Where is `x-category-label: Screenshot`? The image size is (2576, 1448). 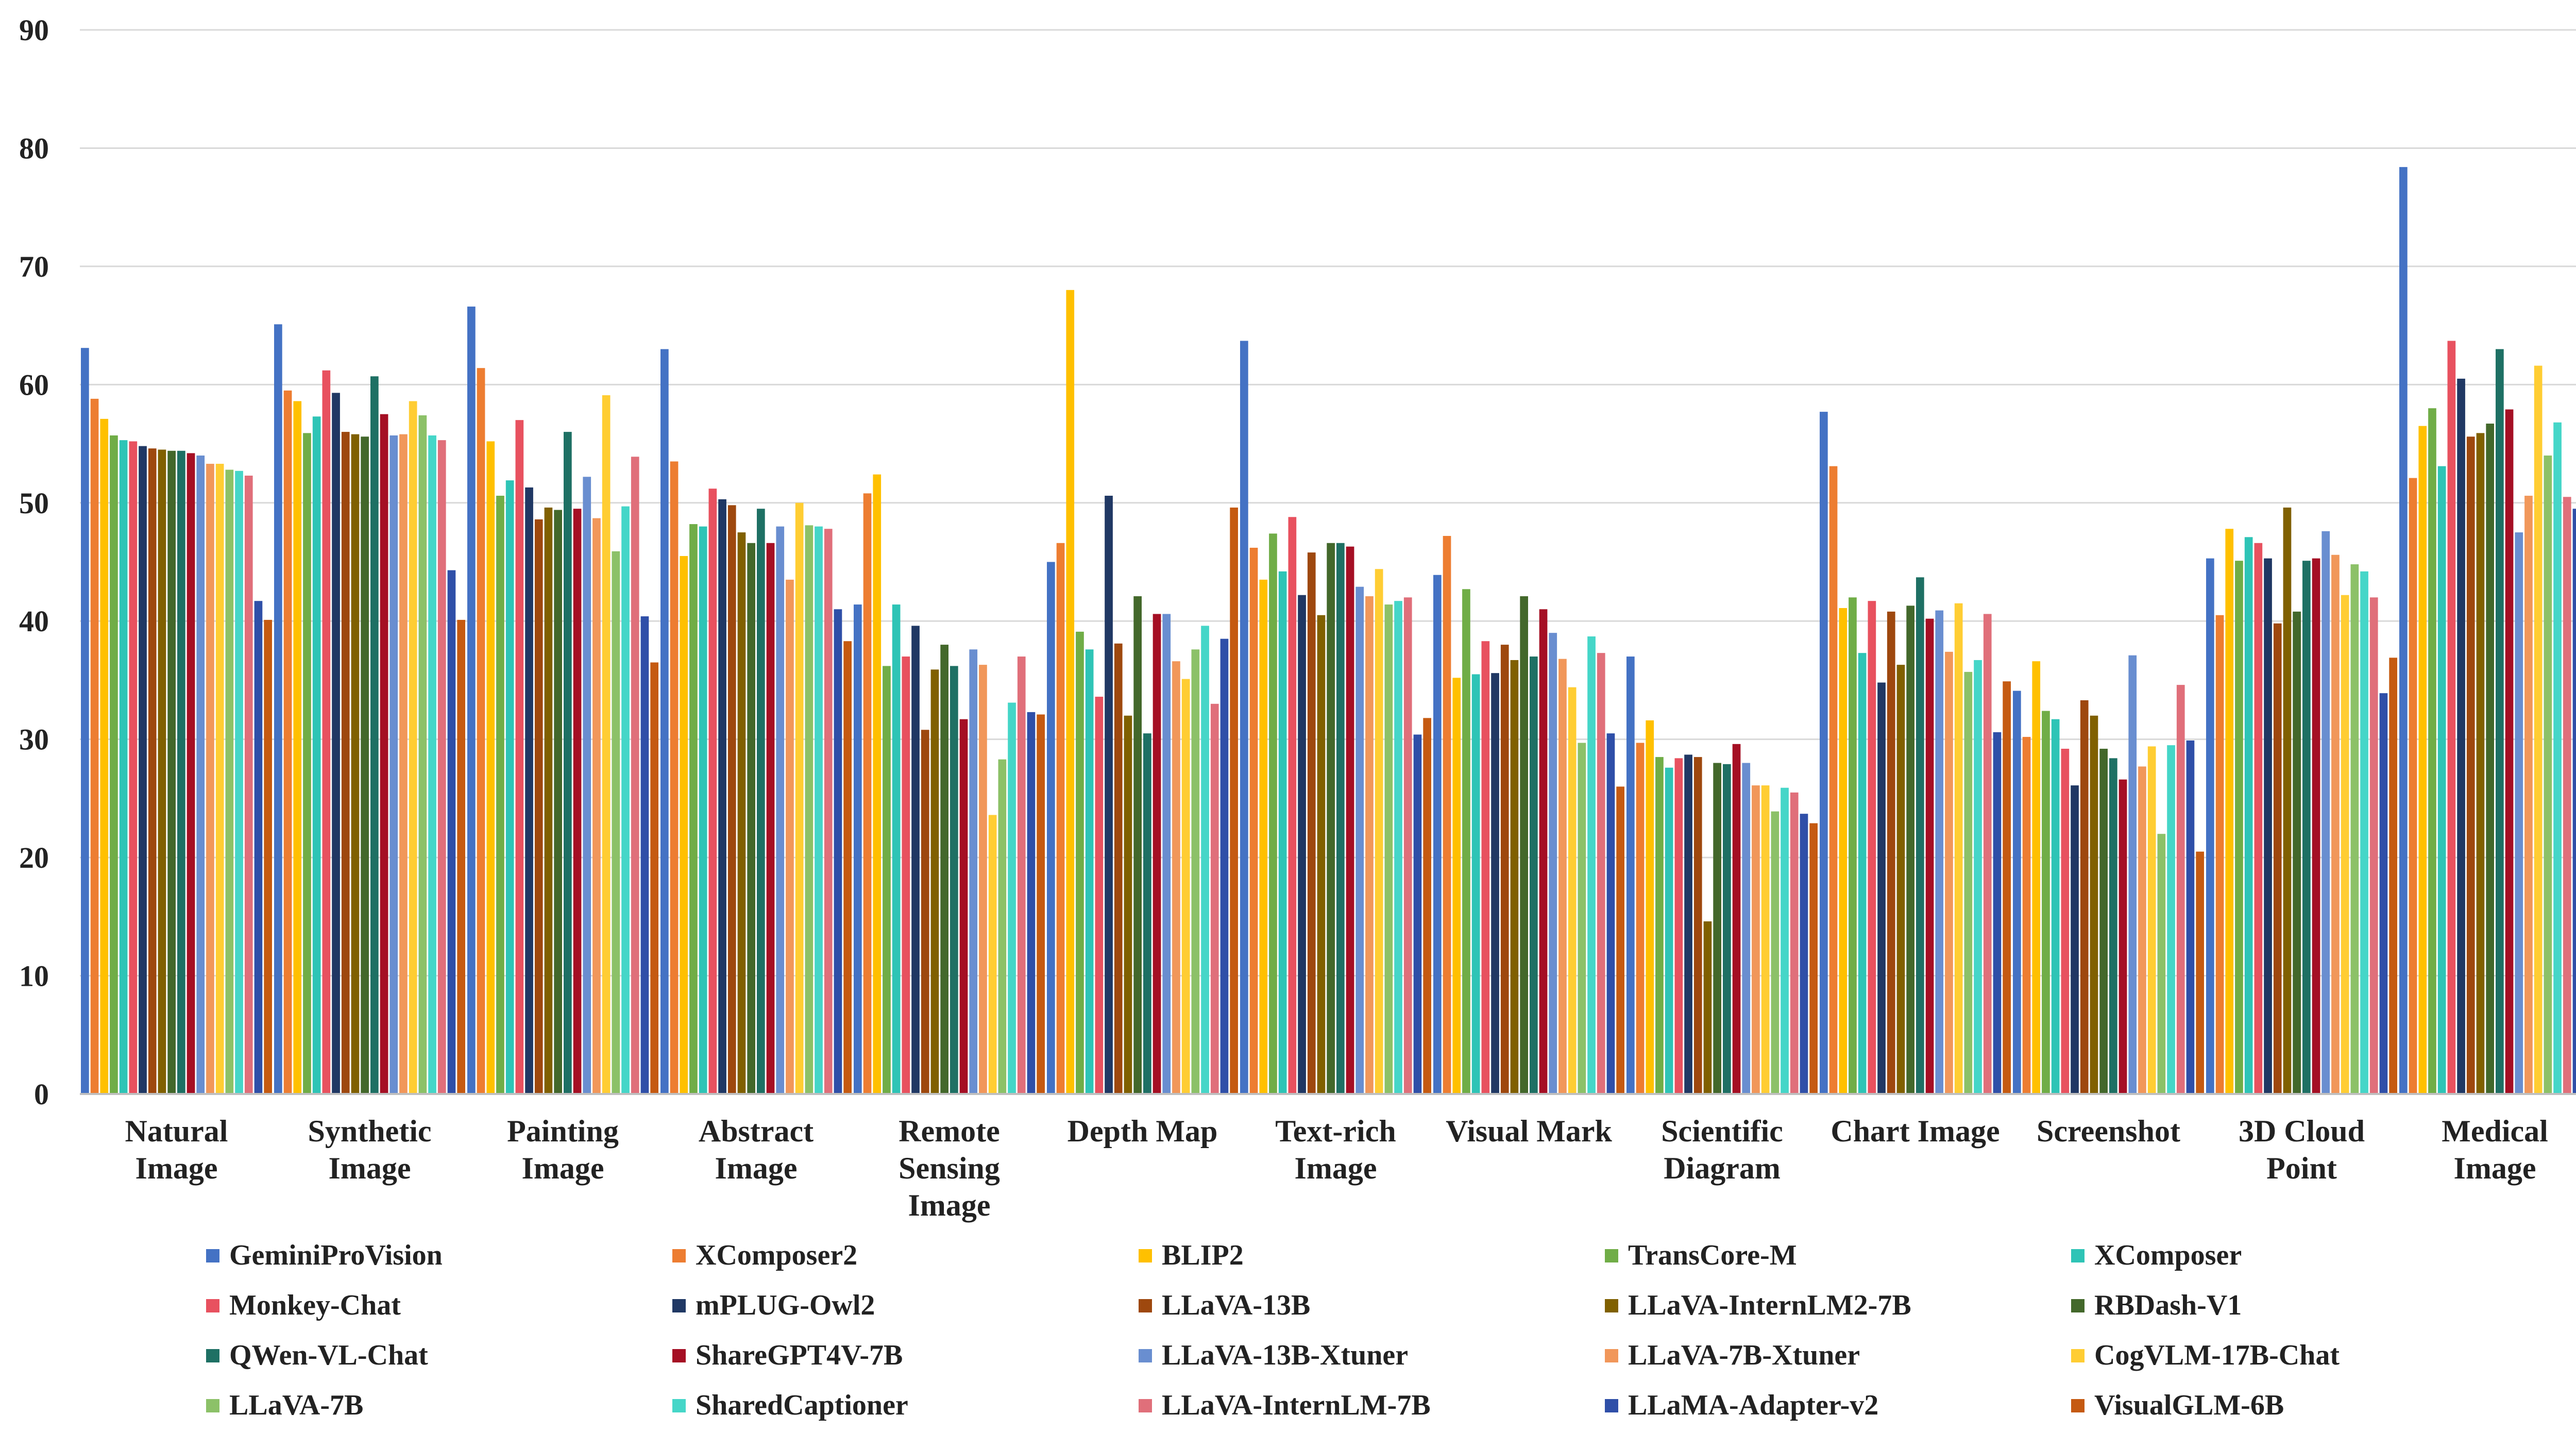 x-category-label: Screenshot is located at coordinates (2108, 1131).